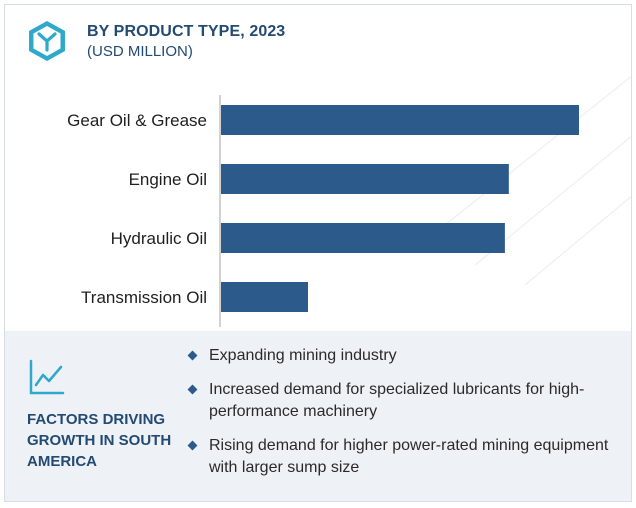 The image size is (636, 508). What do you see at coordinates (318, 40) in the screenshot?
I see `header: BY PRODUCT TYPE, 2023 (USD MILLION)` at bounding box center [318, 40].